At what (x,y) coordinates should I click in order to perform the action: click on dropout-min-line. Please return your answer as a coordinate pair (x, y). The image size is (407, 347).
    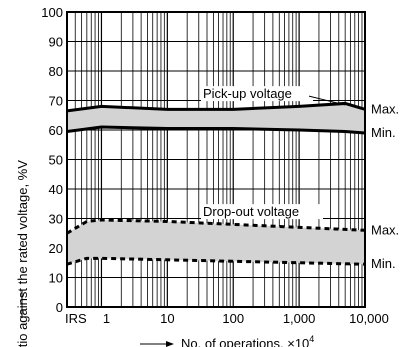
    Looking at the image, I should click on (216, 261).